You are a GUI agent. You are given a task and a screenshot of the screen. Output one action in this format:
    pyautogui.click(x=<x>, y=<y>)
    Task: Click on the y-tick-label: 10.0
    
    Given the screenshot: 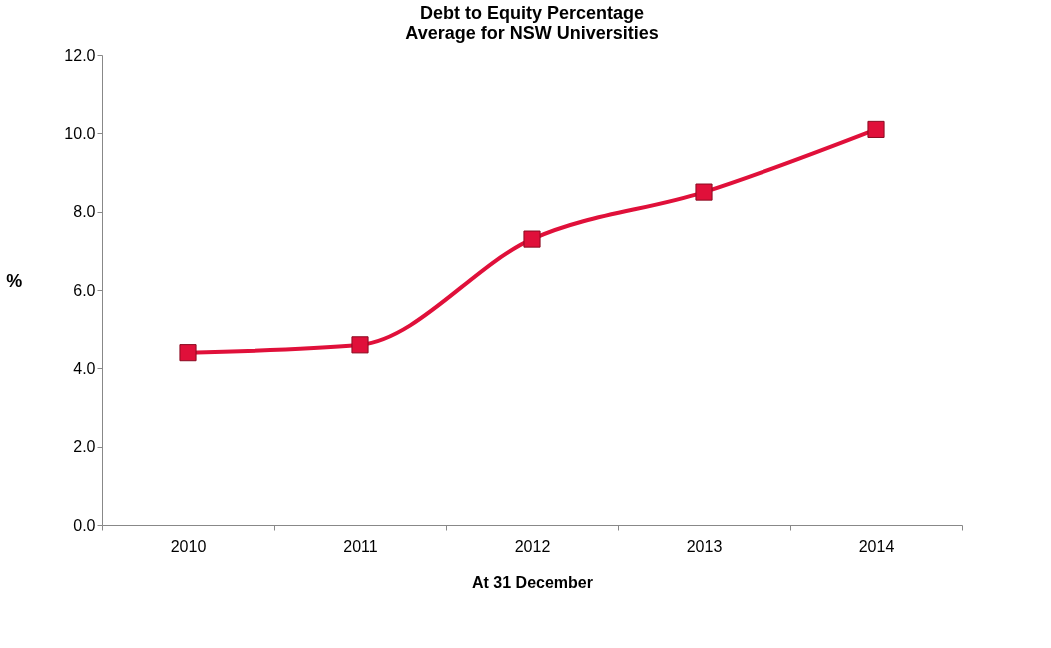 What is the action you would take?
    pyautogui.click(x=80, y=133)
    